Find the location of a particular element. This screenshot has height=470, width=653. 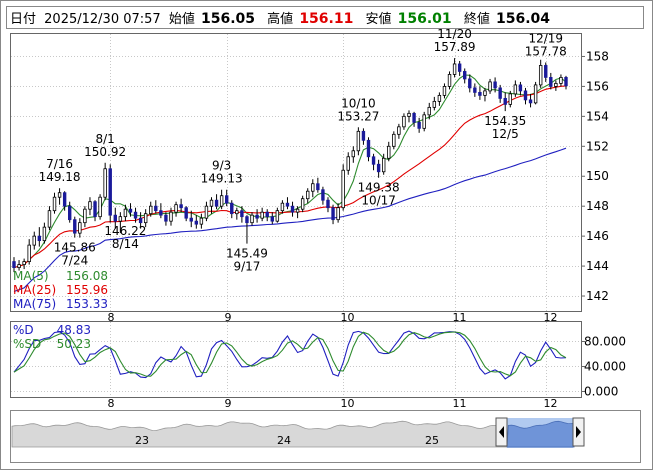

header-frame is located at coordinates (325, 17).